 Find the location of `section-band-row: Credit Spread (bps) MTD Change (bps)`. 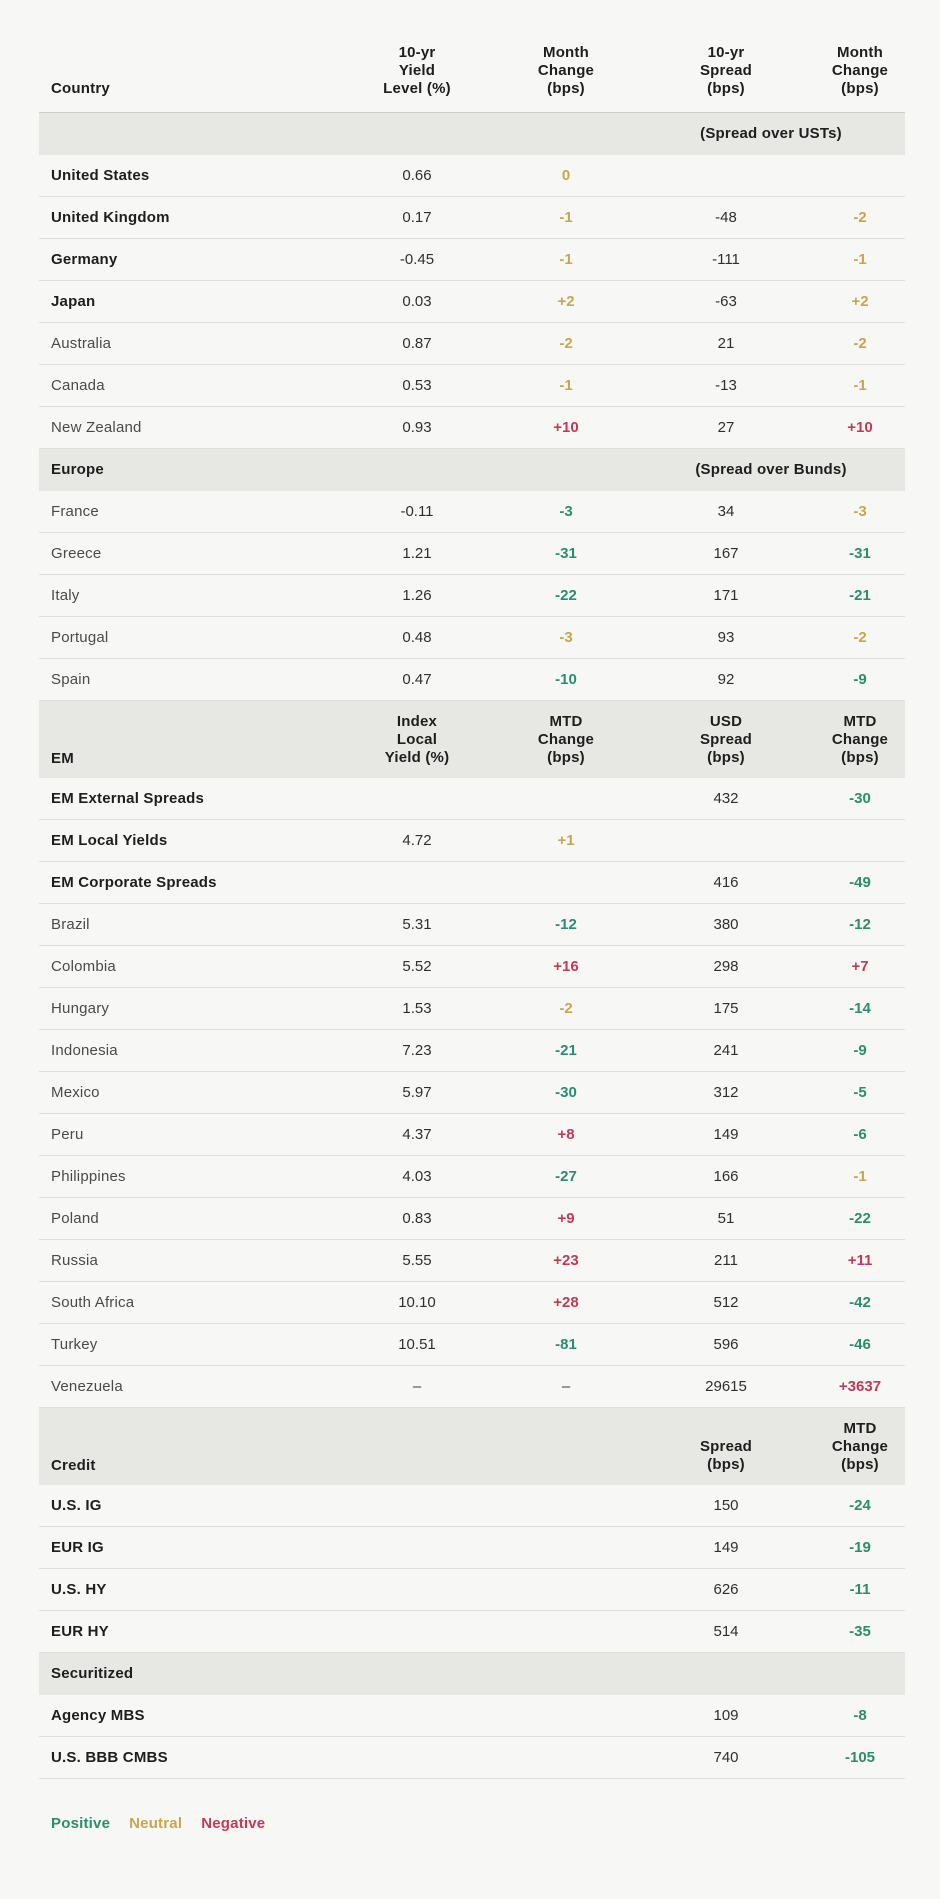

section-band-row: Credit Spread (bps) MTD Change (bps) is located at coordinates (472, 1446).